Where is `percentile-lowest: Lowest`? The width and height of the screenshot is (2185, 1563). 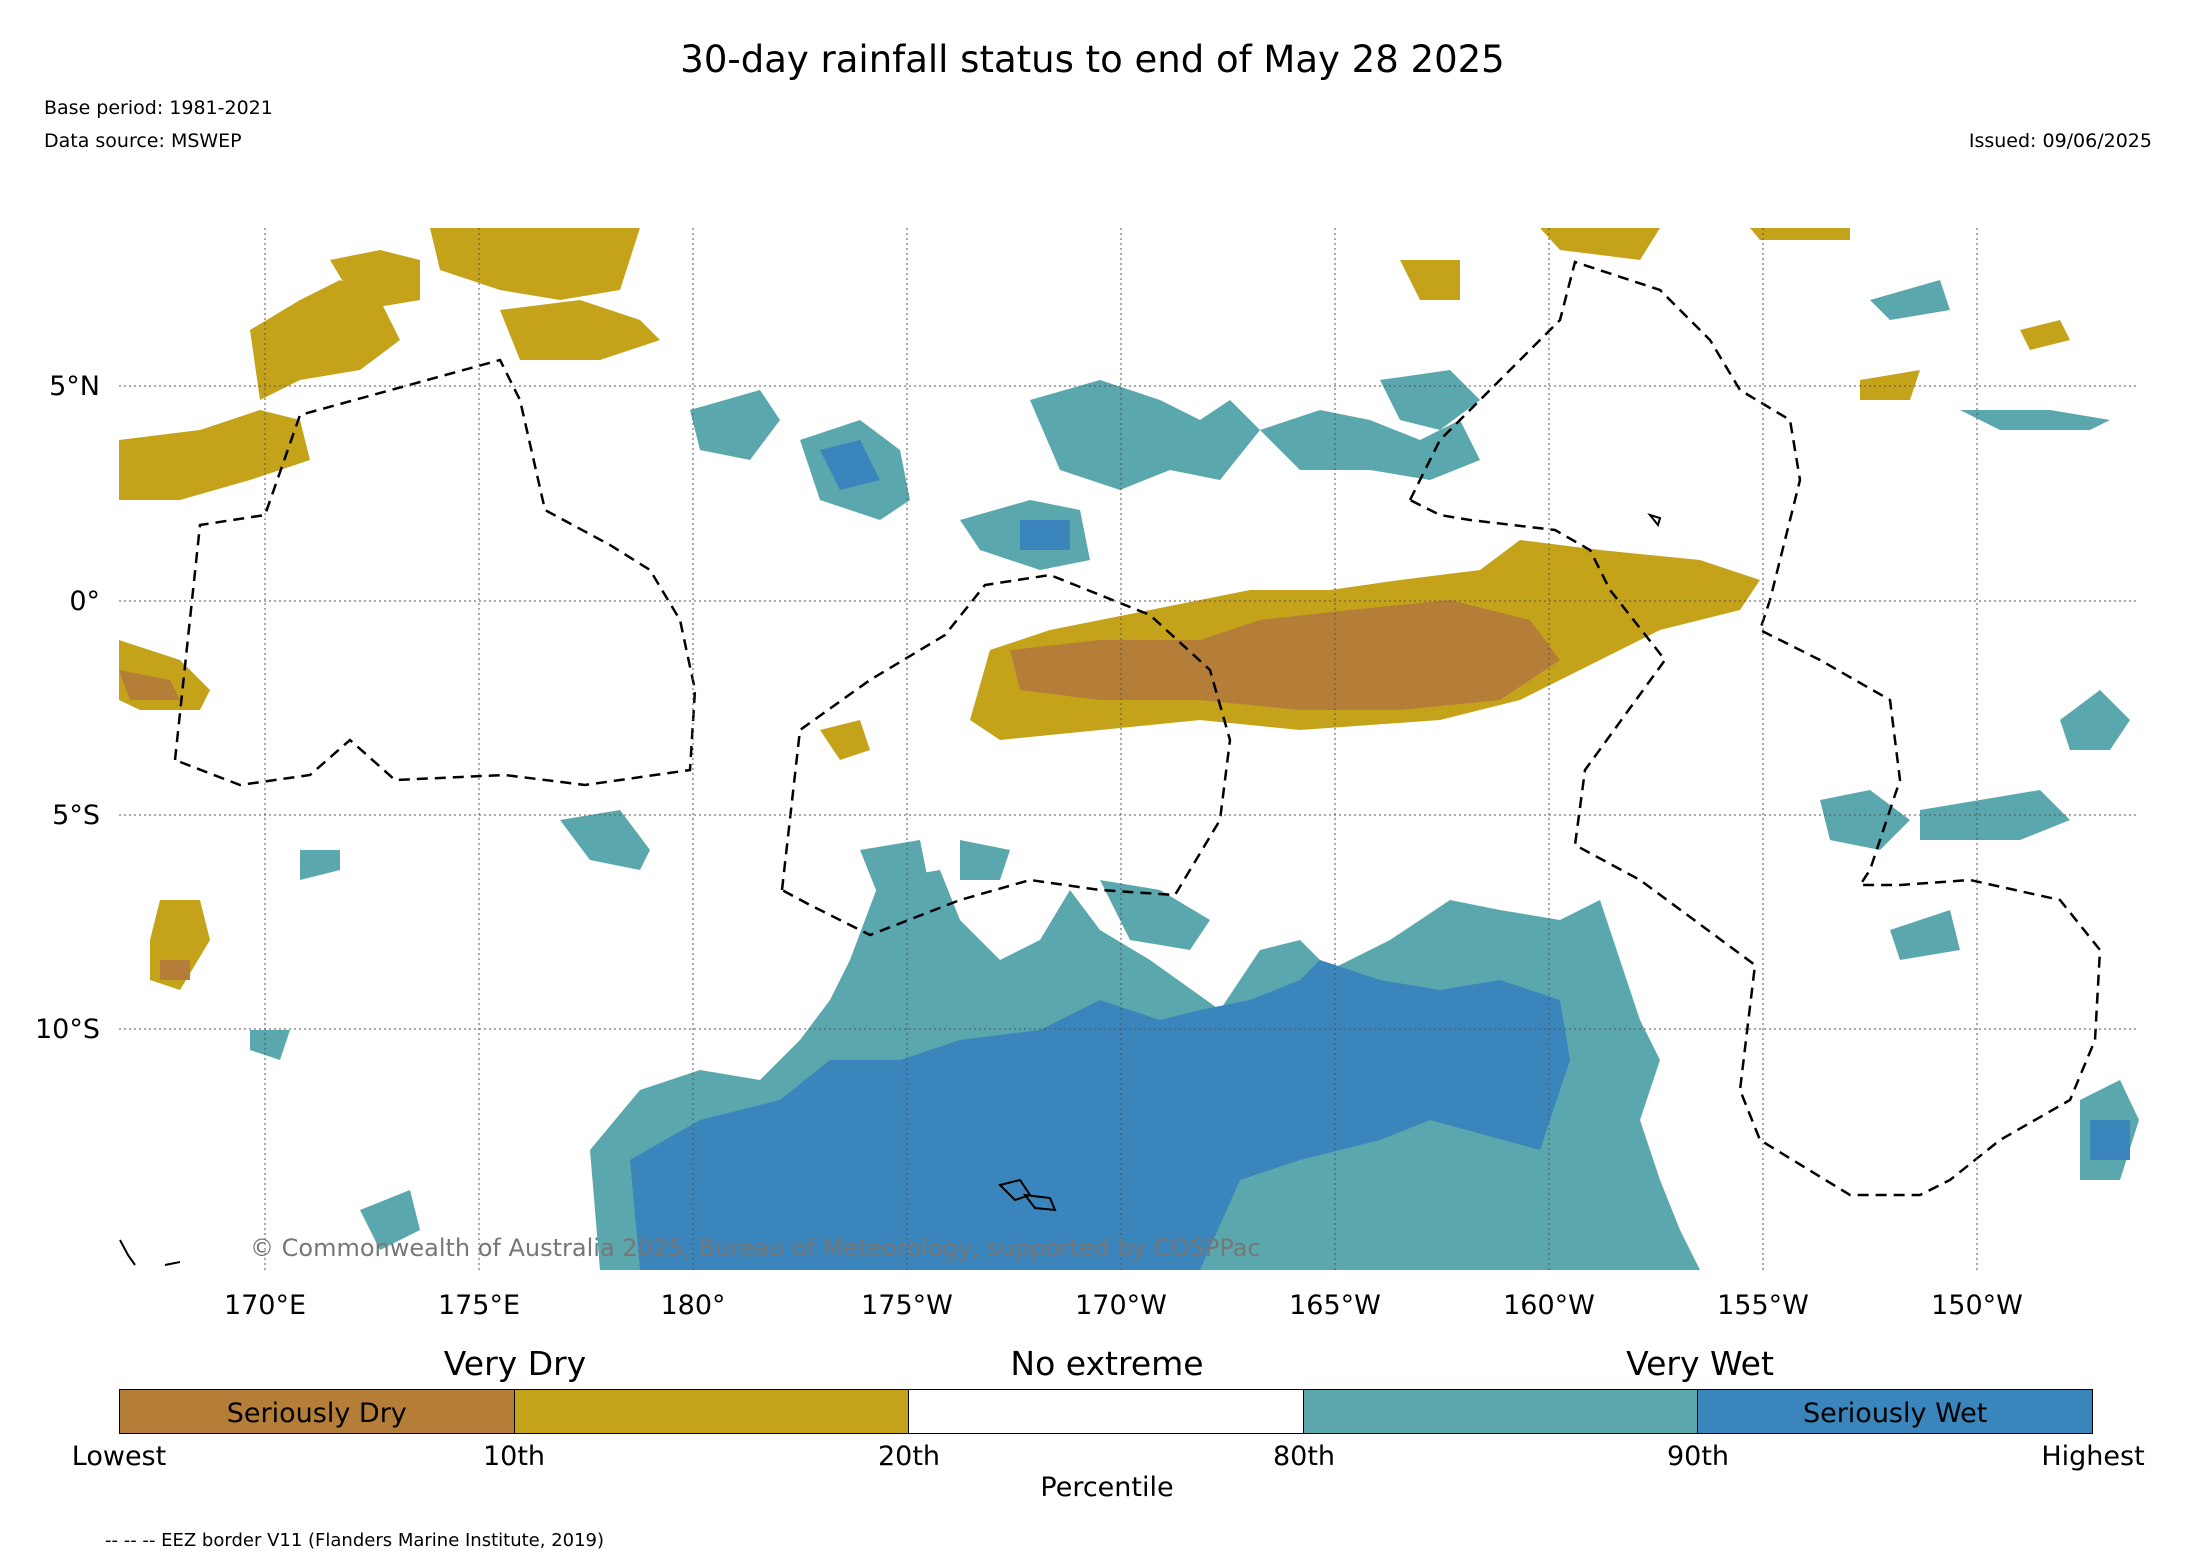
percentile-lowest: Lowest is located at coordinates (119, 1456).